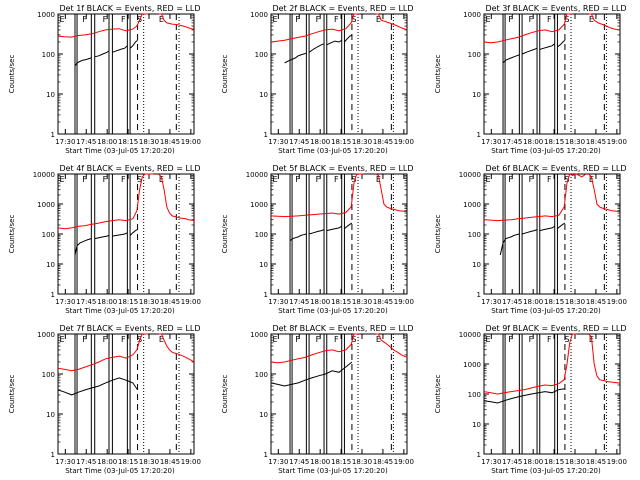 The height and width of the screenshot is (480, 640). Describe the element at coordinates (470, 335) in the screenshot. I see `y-tick-label: 10000` at that location.